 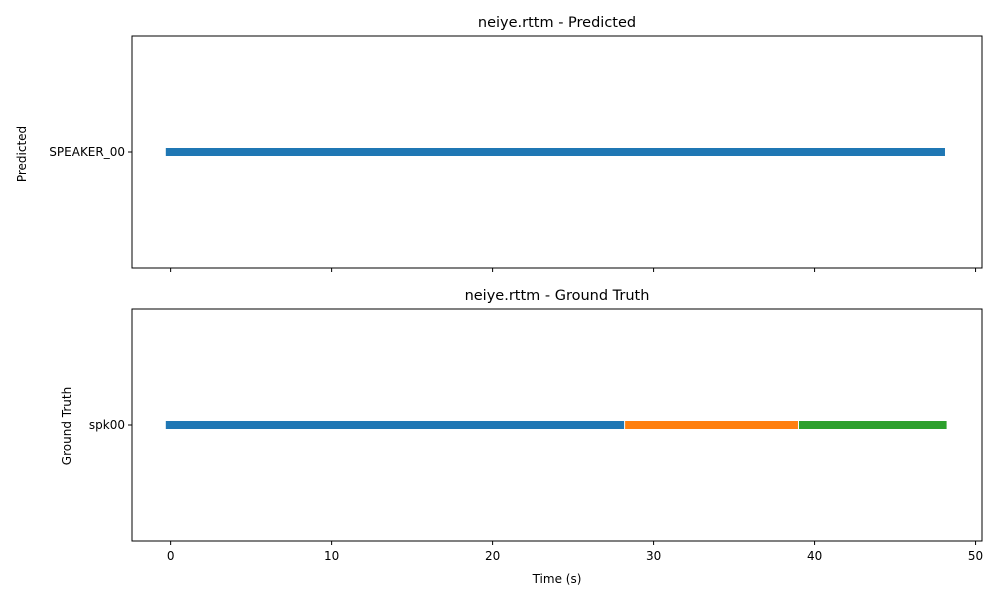 I want to click on predicted-y-tick-label: SPEAKER_00, so click(x=87, y=152).